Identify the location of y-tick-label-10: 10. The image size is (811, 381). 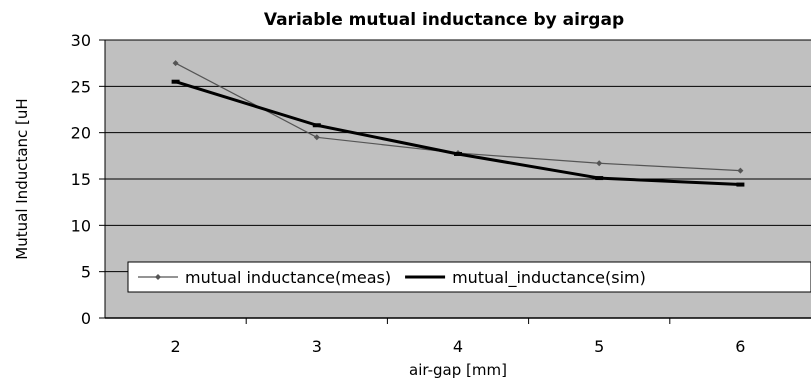
(81, 225).